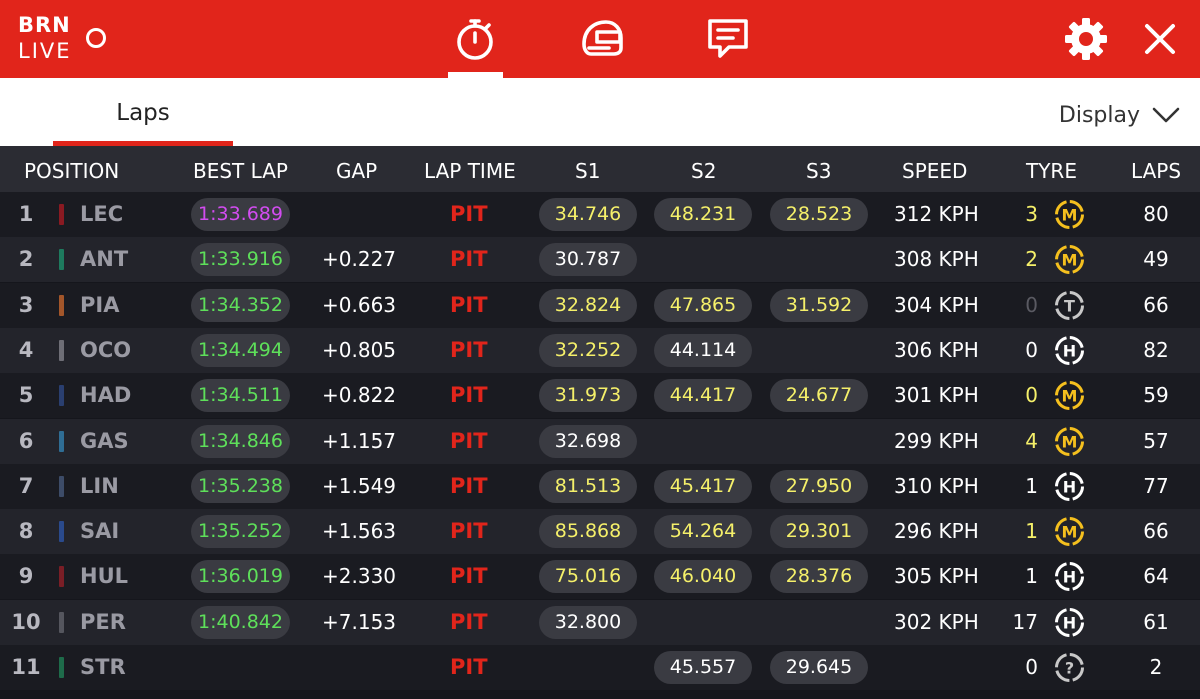  Describe the element at coordinates (1069, 577) in the screenshot. I see `tyre-compound-letter: H` at that location.